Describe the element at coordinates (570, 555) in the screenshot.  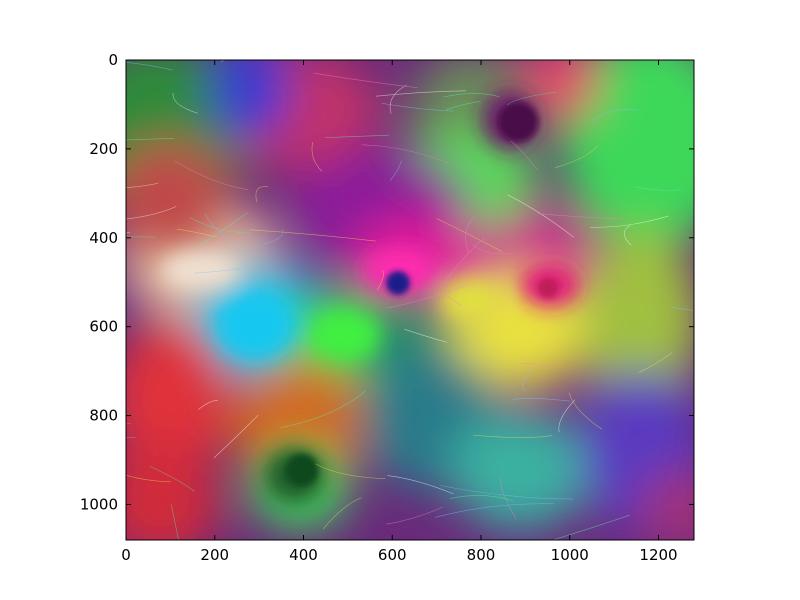
I see `x-tick-label: 1000` at that location.